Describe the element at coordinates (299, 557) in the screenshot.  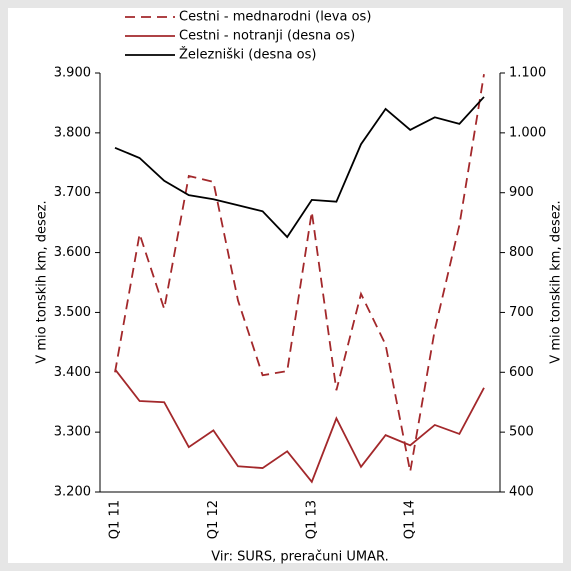
I see `source-note: Vir: SURS, preračuni UMAR.` at that location.